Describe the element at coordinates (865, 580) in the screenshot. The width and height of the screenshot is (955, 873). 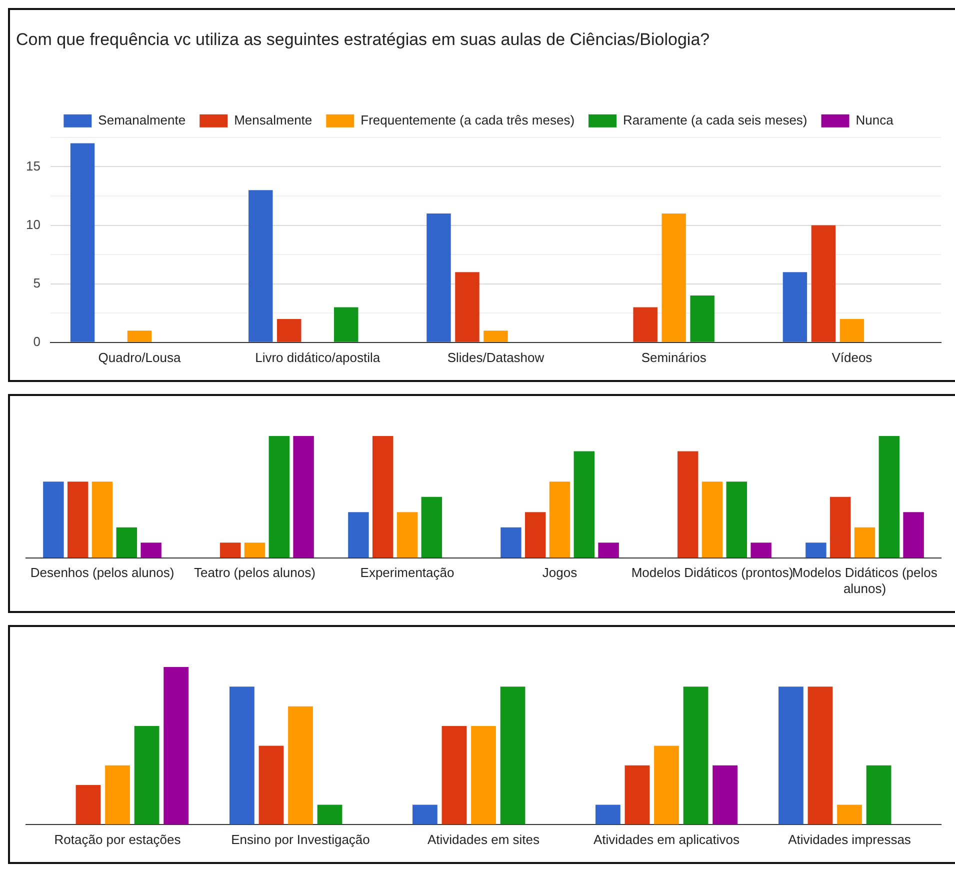
I see `x-tick-label: Modelos Didáticos (pelos alunos)` at that location.